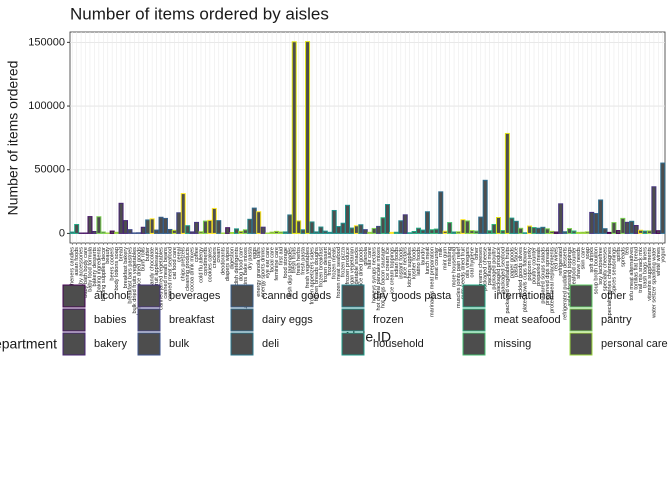 Image resolution: width=672 pixels, height=480 pixels. I want to click on x-tick-label: yogurt, so click(663, 255).